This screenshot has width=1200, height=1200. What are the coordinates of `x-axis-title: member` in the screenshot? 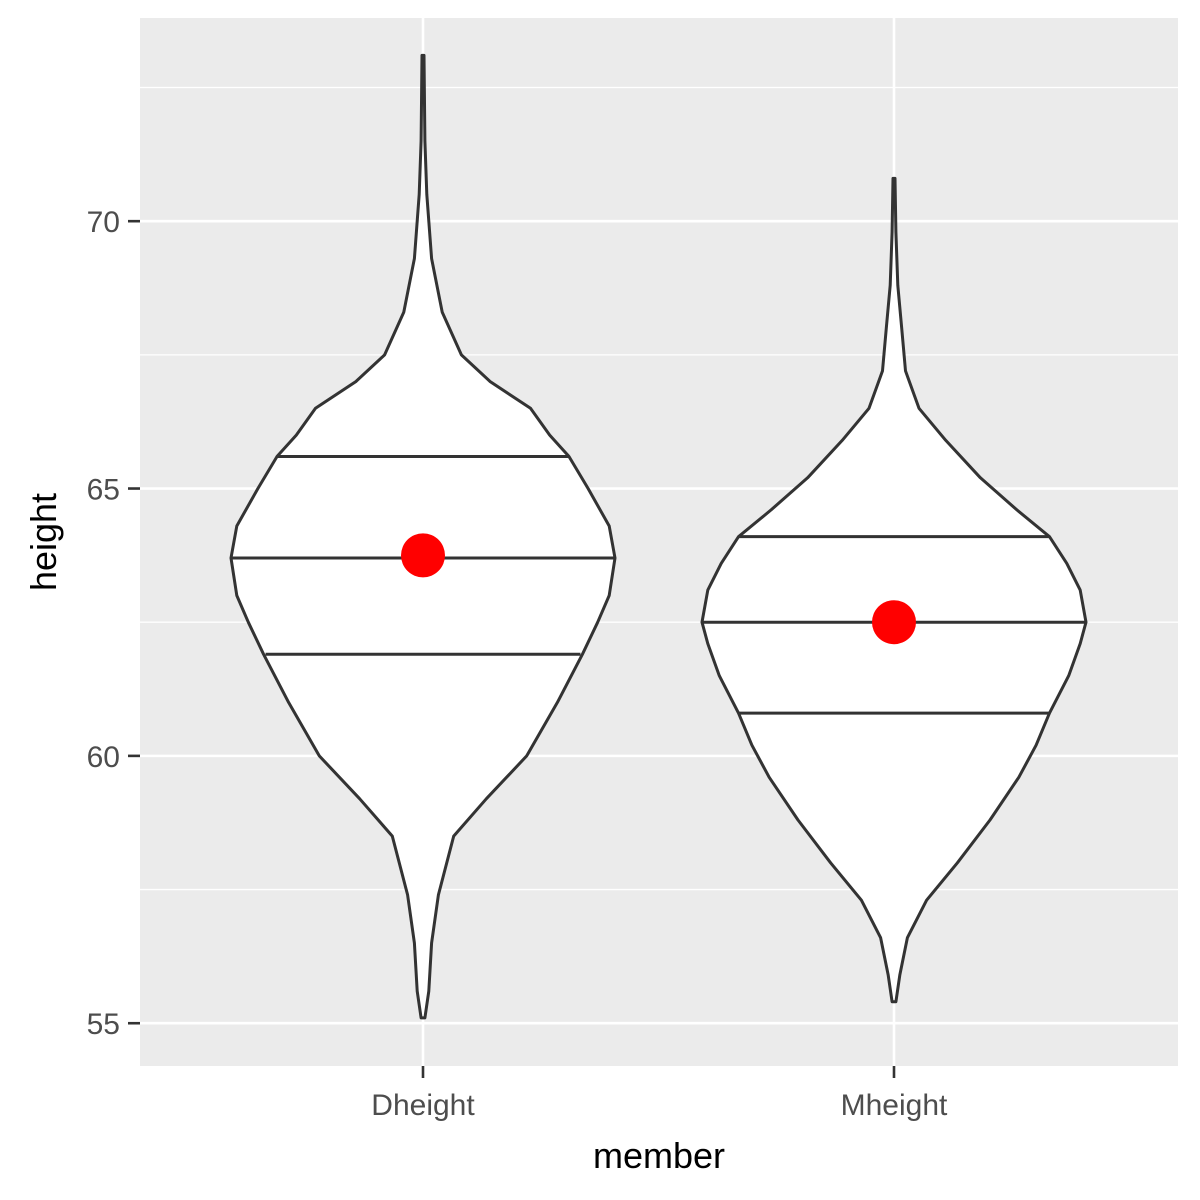 It's located at (659, 1155).